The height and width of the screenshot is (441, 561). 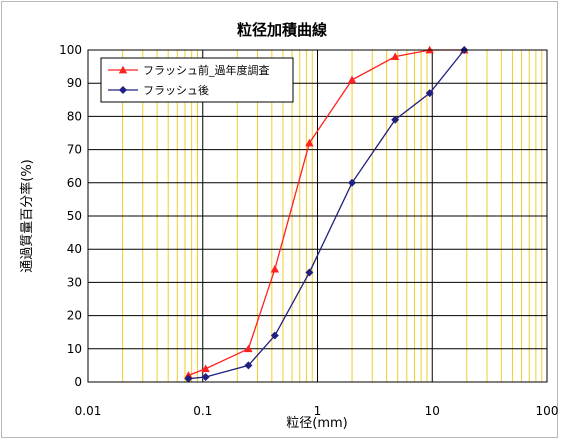 What do you see at coordinates (74, 216) in the screenshot?
I see `y-tick-label: 50` at bounding box center [74, 216].